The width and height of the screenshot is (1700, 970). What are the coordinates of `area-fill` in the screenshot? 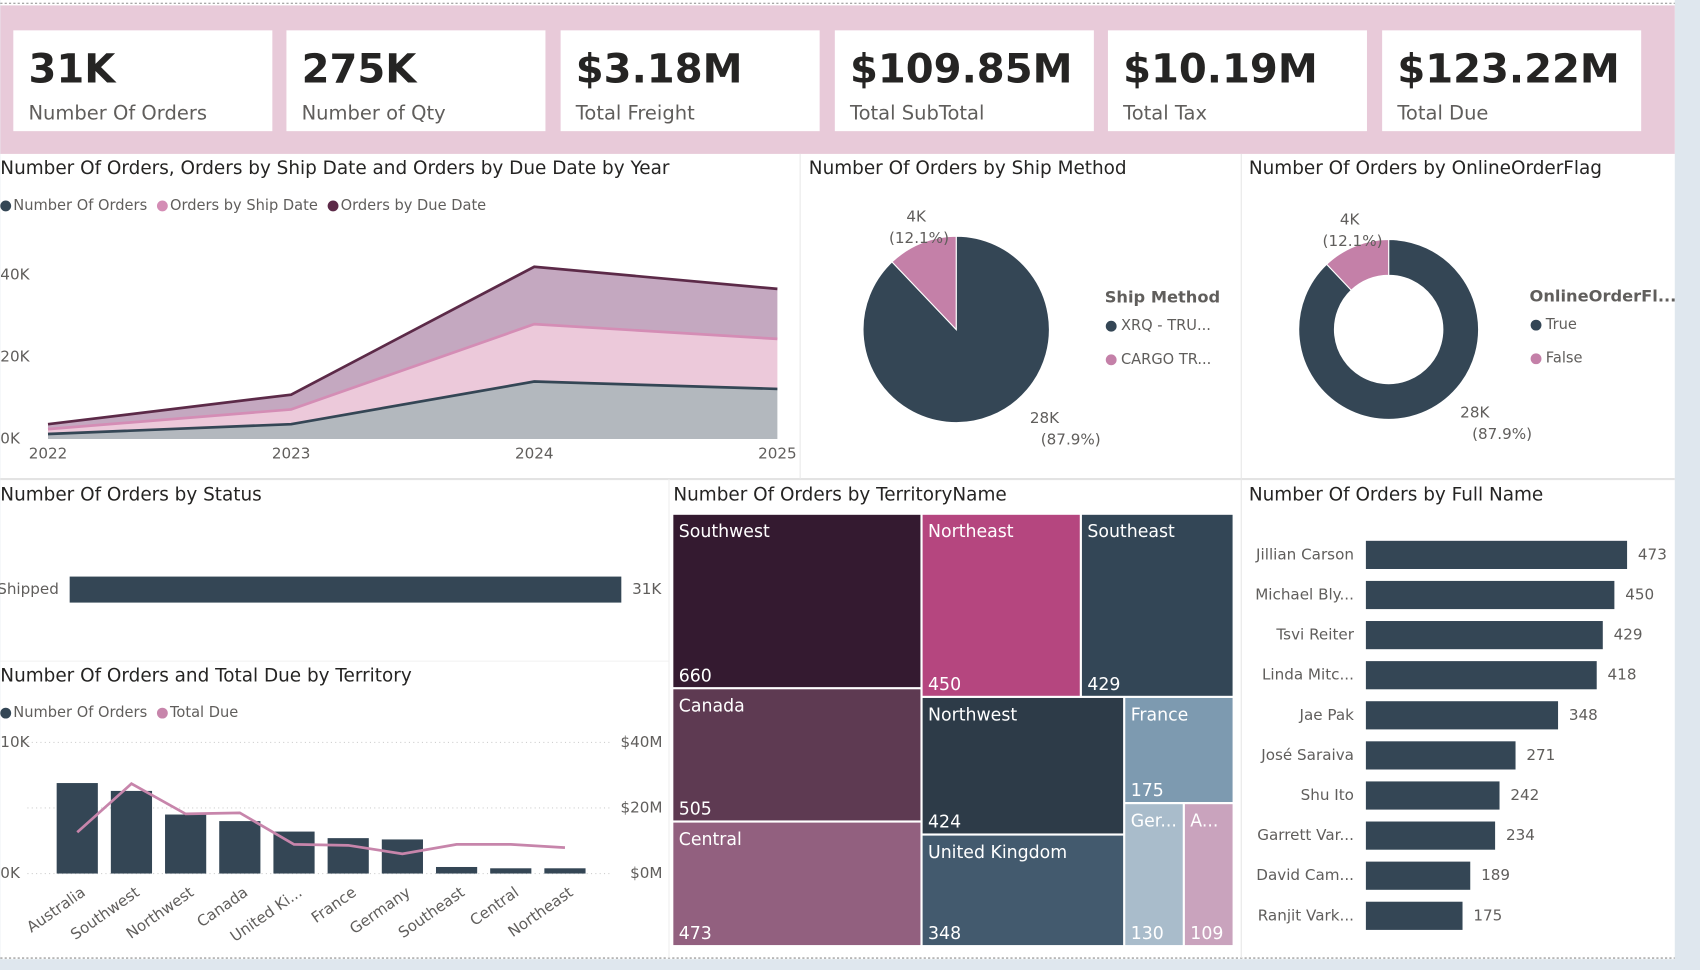 It's located at (412, 379).